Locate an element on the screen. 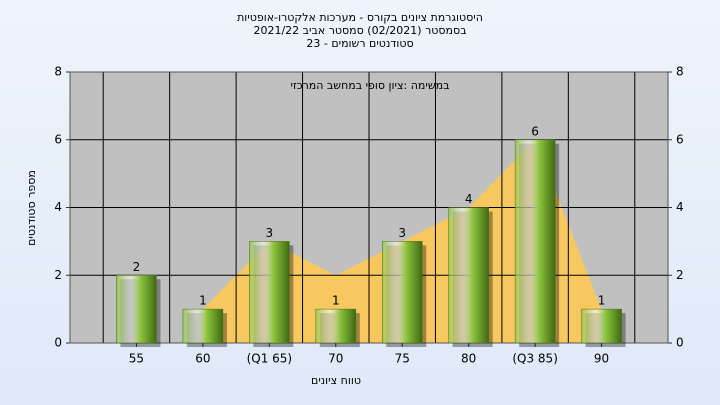 The height and width of the screenshot is (405, 720). x-tick-label: 80 is located at coordinates (468, 359).